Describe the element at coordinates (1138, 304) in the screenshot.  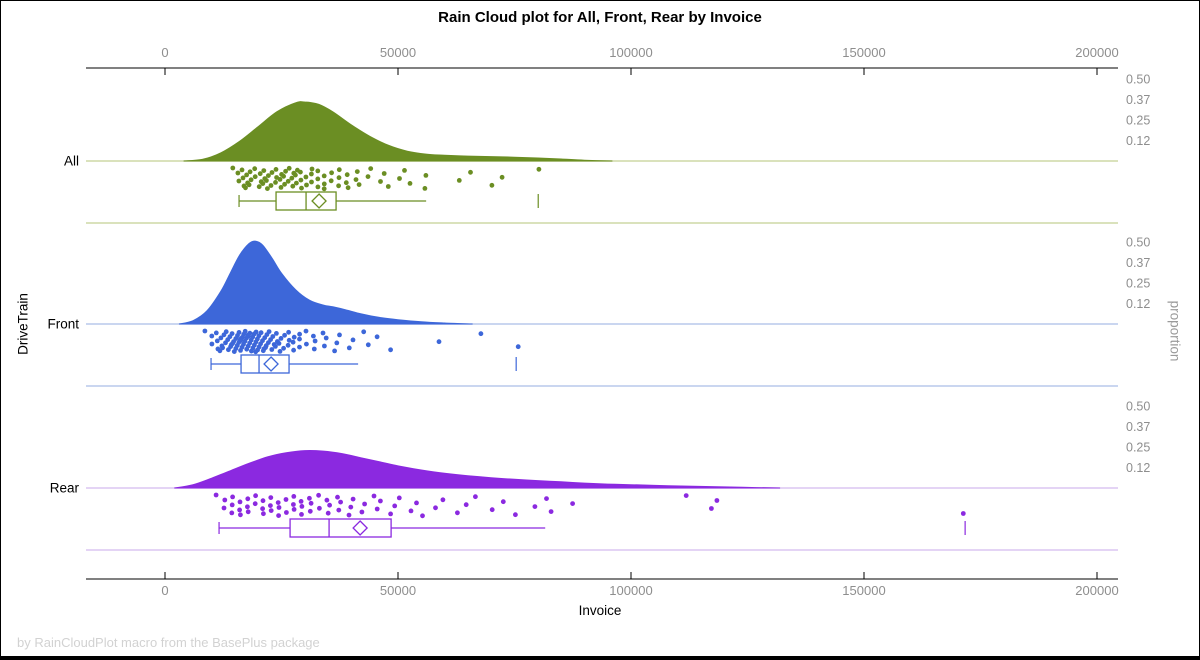
I see `proportion-tick-label: 0.12` at that location.